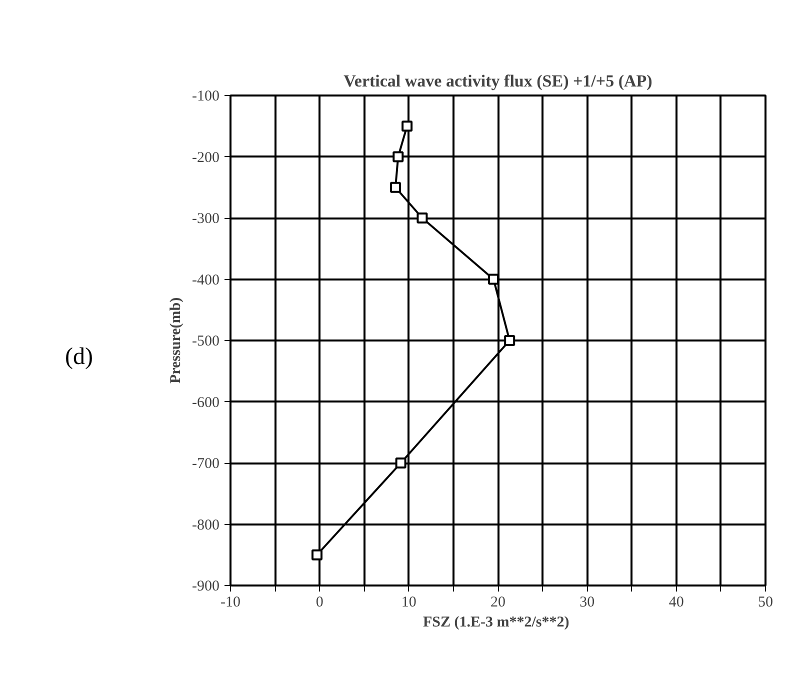  Describe the element at coordinates (206, 586) in the screenshot. I see `y-tick-label: -900` at that location.